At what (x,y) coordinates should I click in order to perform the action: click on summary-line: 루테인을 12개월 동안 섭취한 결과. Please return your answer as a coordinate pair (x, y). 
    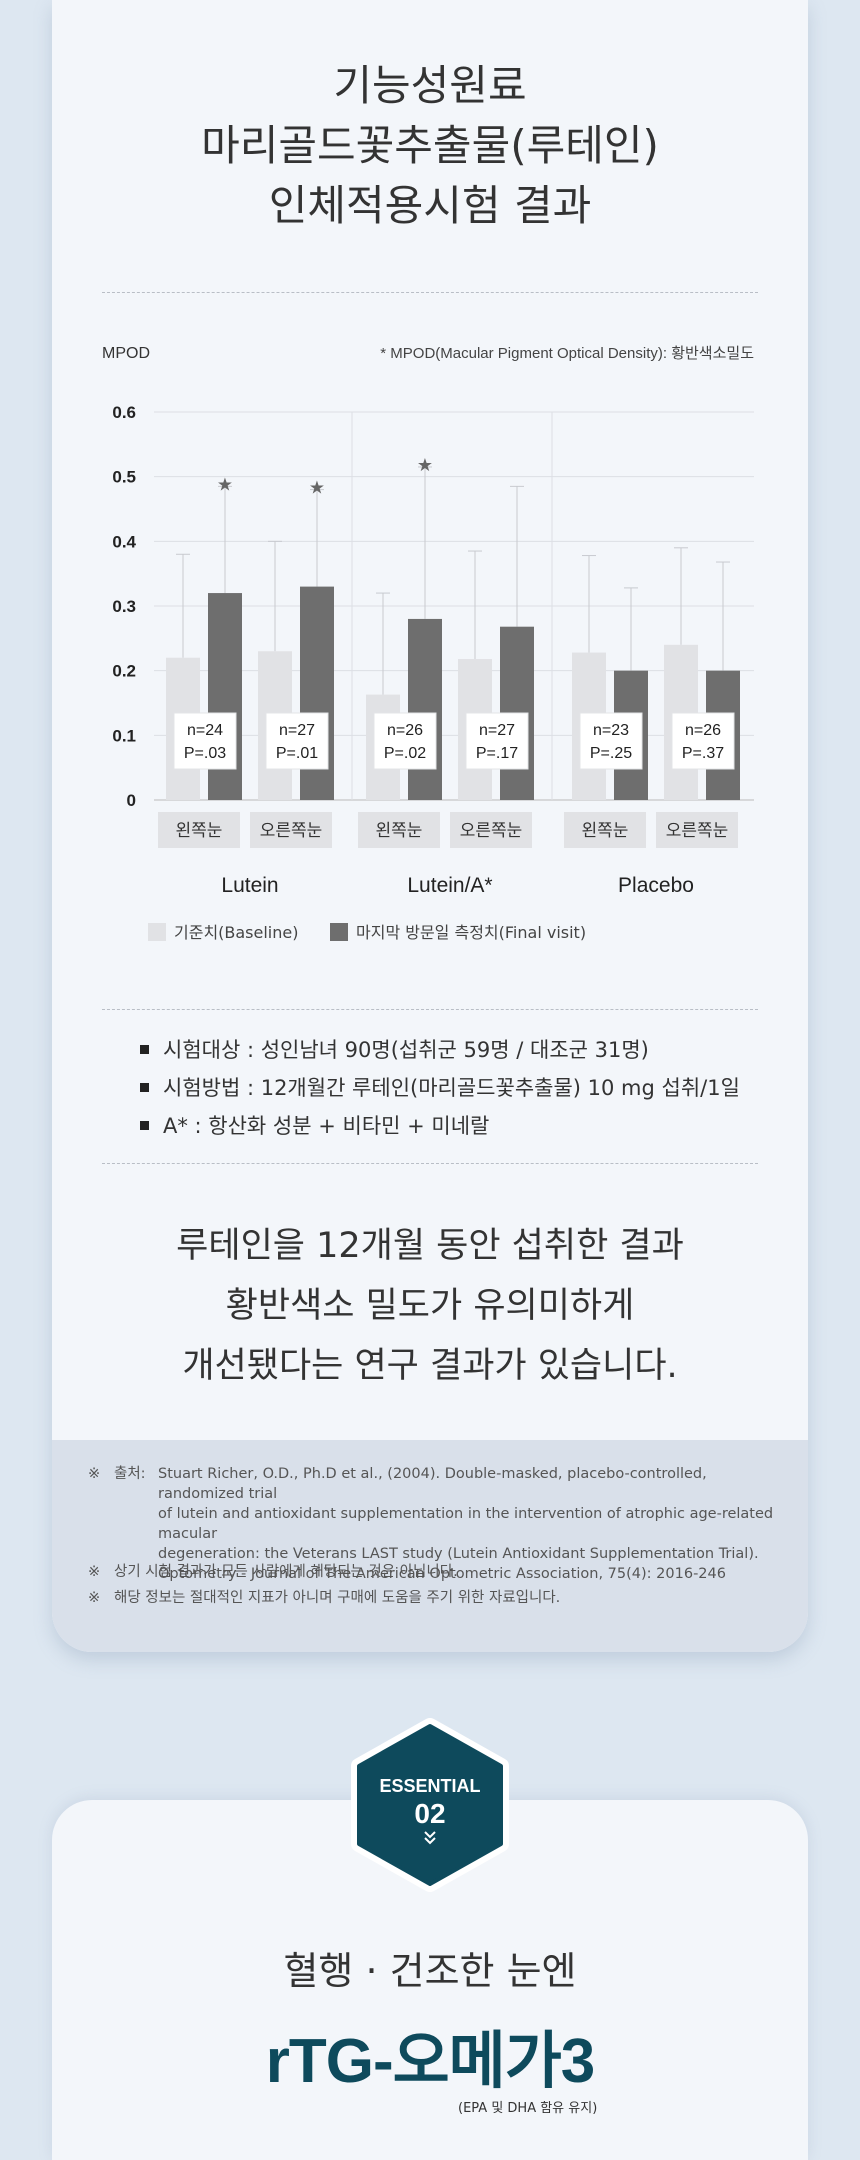
    Looking at the image, I should click on (430, 1246).